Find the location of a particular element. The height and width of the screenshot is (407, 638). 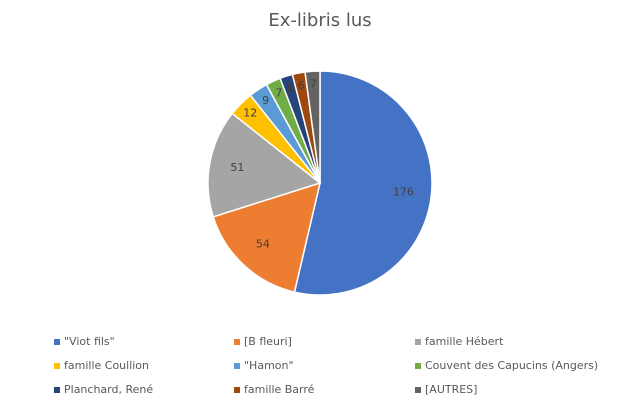

data-label: 51 is located at coordinates (237, 167).